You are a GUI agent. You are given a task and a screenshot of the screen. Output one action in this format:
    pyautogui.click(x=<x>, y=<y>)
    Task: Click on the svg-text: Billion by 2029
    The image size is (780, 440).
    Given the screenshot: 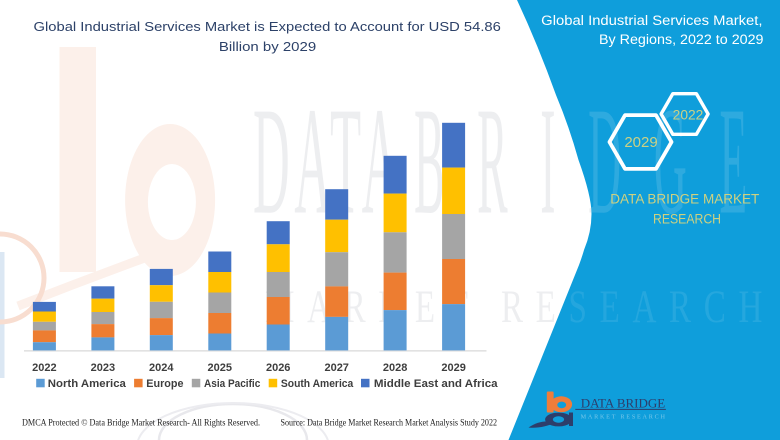 What is the action you would take?
    pyautogui.click(x=267, y=46)
    